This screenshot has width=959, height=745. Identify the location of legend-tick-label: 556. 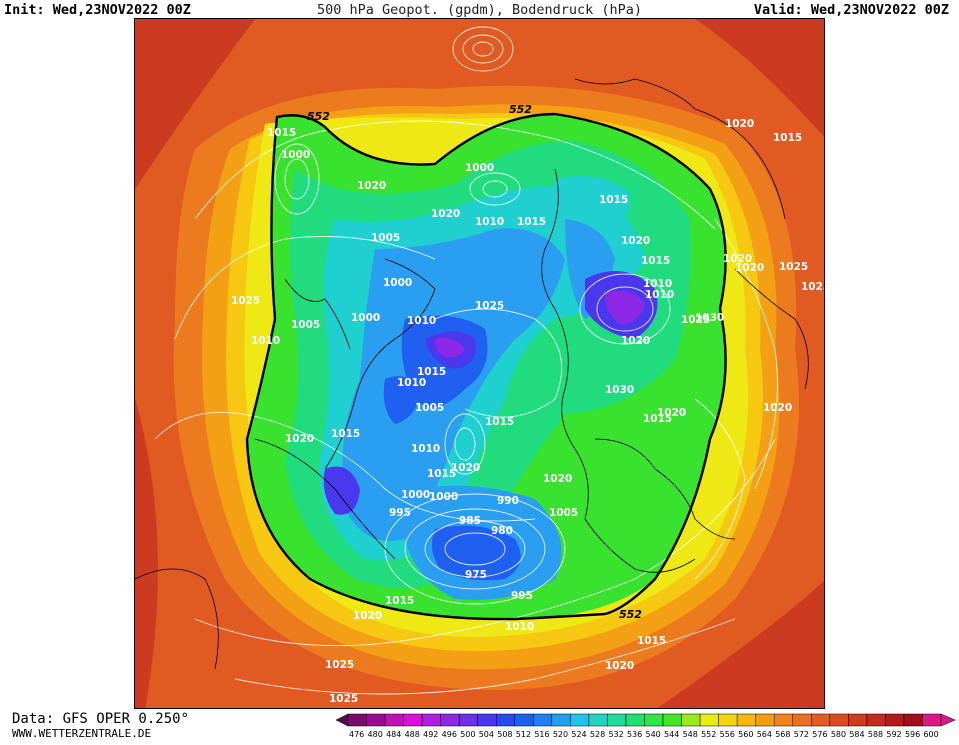
(727, 734).